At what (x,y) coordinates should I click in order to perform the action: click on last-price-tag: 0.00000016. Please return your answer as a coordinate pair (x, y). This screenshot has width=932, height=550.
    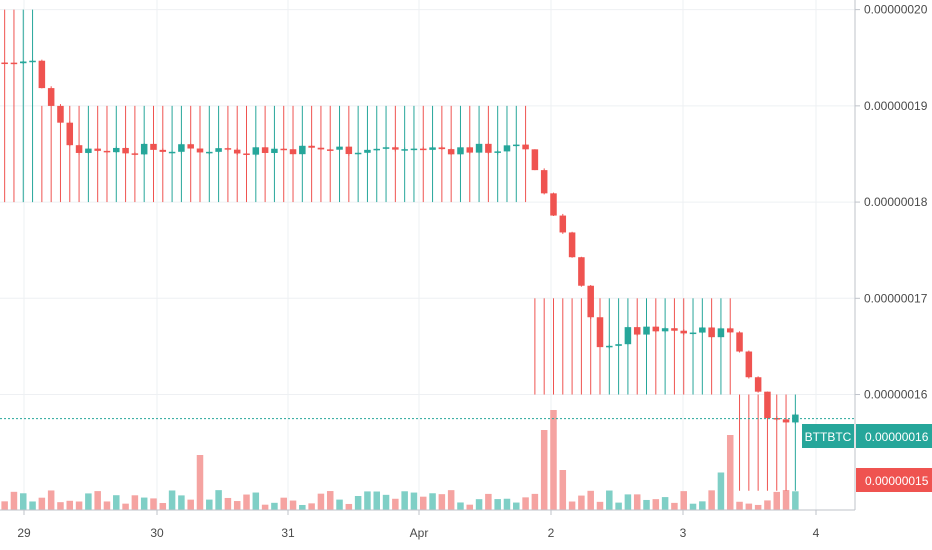
    Looking at the image, I should click on (894, 436).